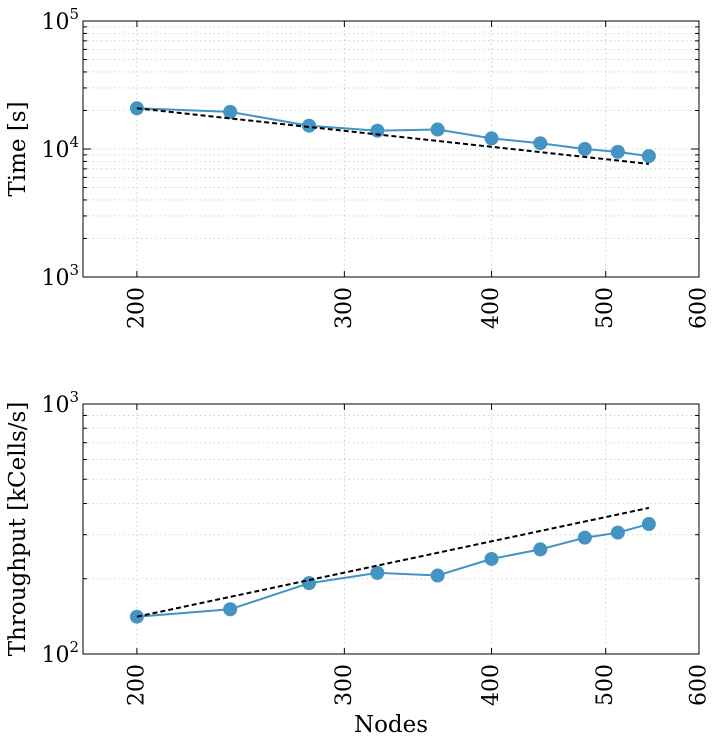 The width and height of the screenshot is (715, 738). What do you see at coordinates (18, 148) in the screenshot?
I see `y-axis-label: Time [s]` at bounding box center [18, 148].